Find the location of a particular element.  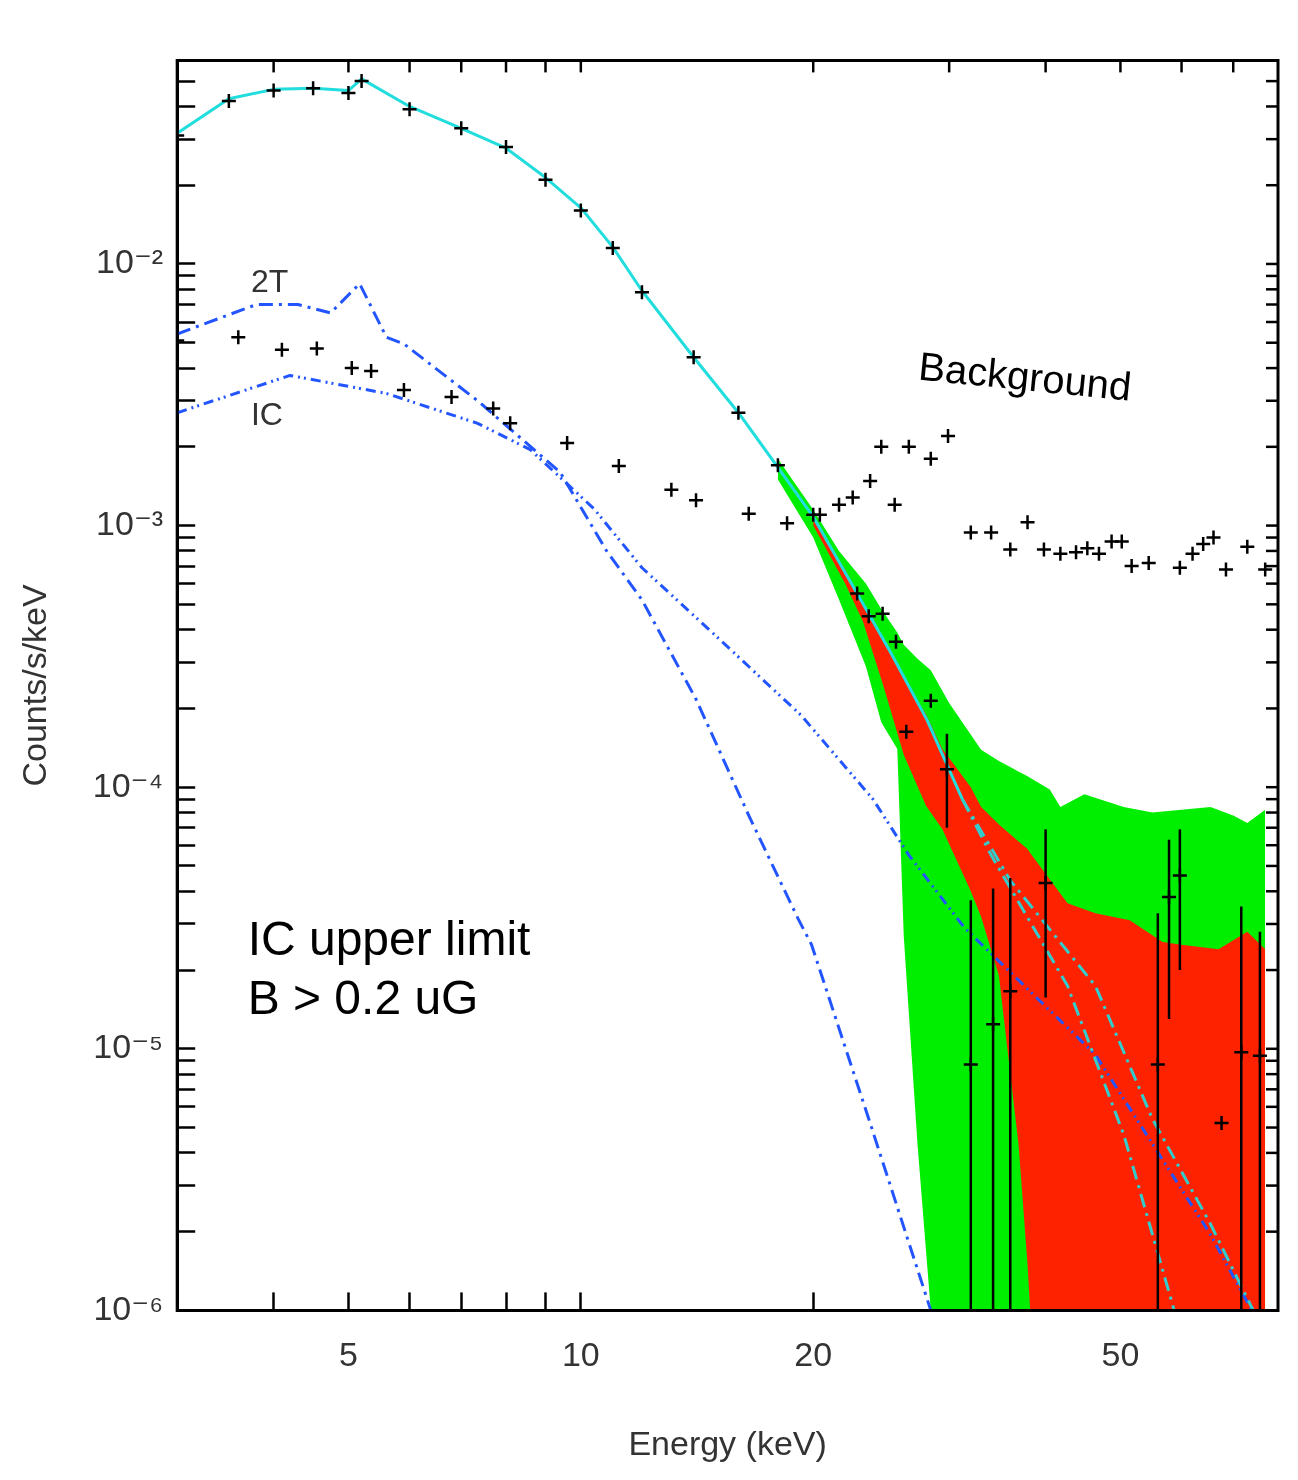

y-tick-label: 10⁻⁴ is located at coordinates (128, 784).